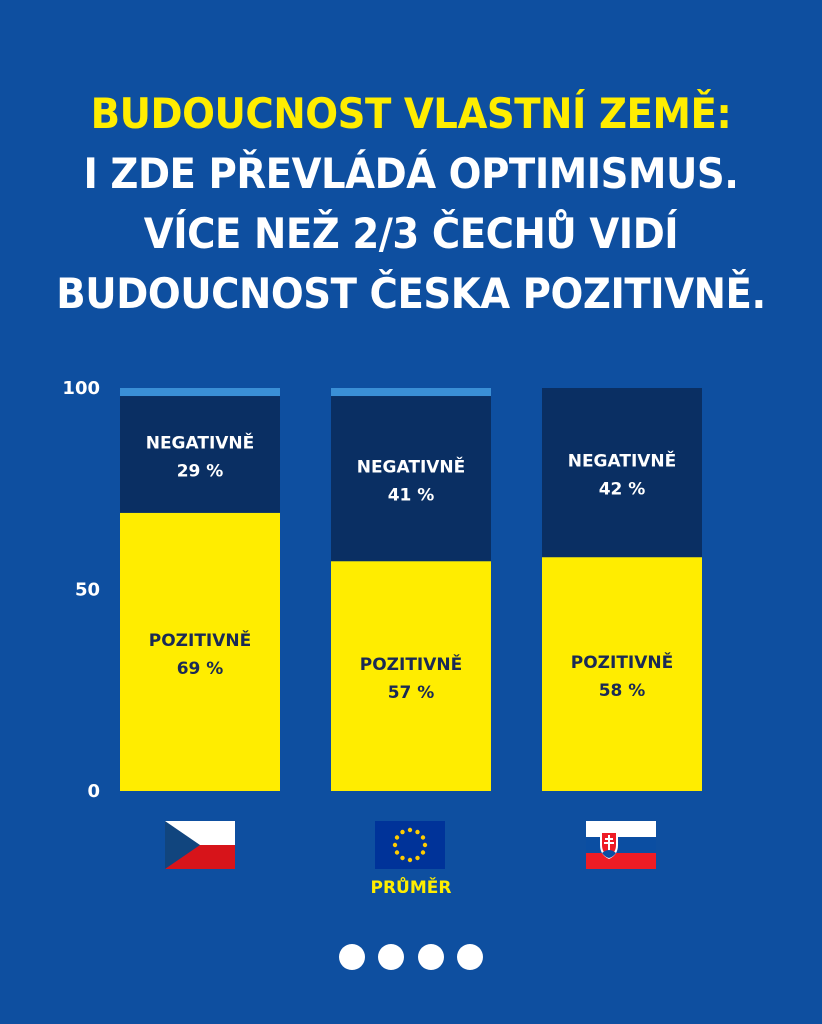  Describe the element at coordinates (411, 888) in the screenshot. I see `average-label: PRŮMĚR` at that location.